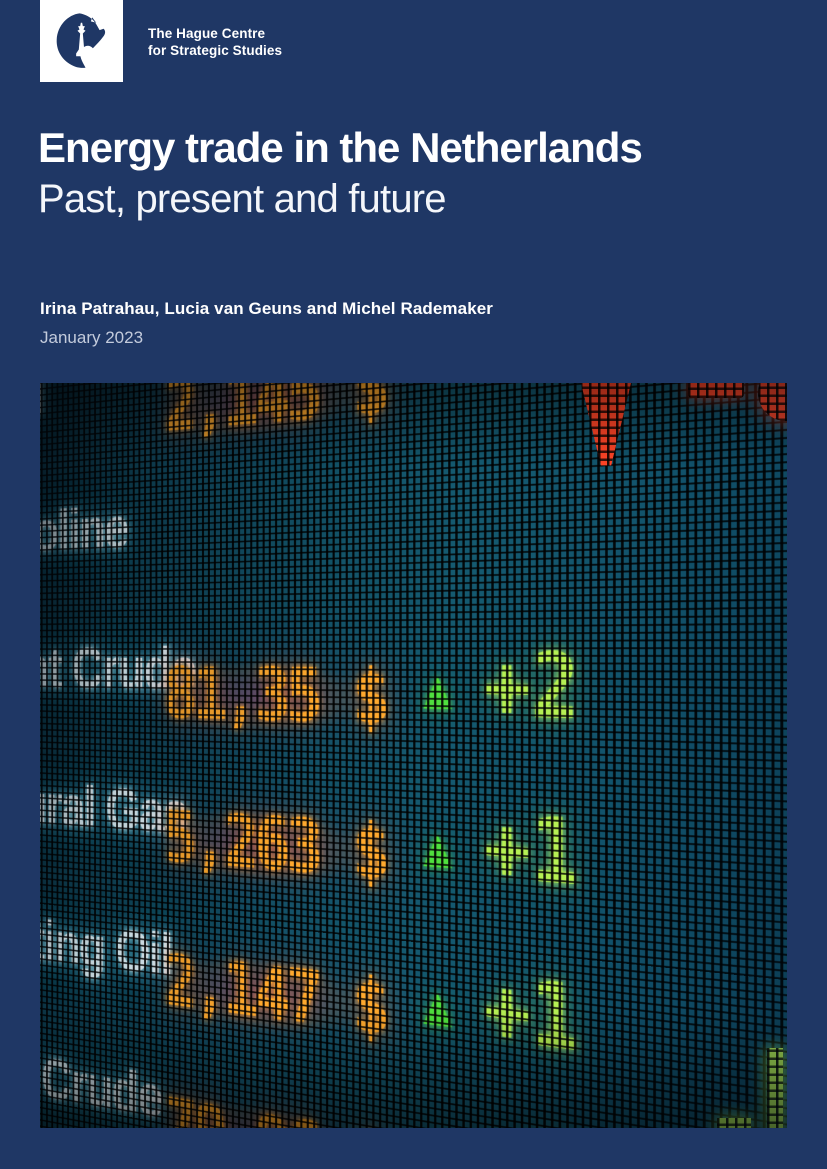 Image resolution: width=827 pixels, height=1169 pixels. Describe the element at coordinates (278, 847) in the screenshot. I see `commodity-price: 5,263 $` at that location.